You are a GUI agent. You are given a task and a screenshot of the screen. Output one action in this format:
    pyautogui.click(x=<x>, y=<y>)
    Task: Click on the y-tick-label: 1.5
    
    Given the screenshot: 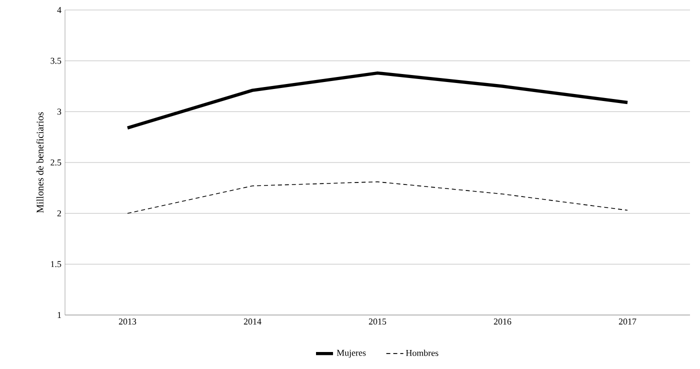 What is the action you would take?
    pyautogui.click(x=56, y=264)
    